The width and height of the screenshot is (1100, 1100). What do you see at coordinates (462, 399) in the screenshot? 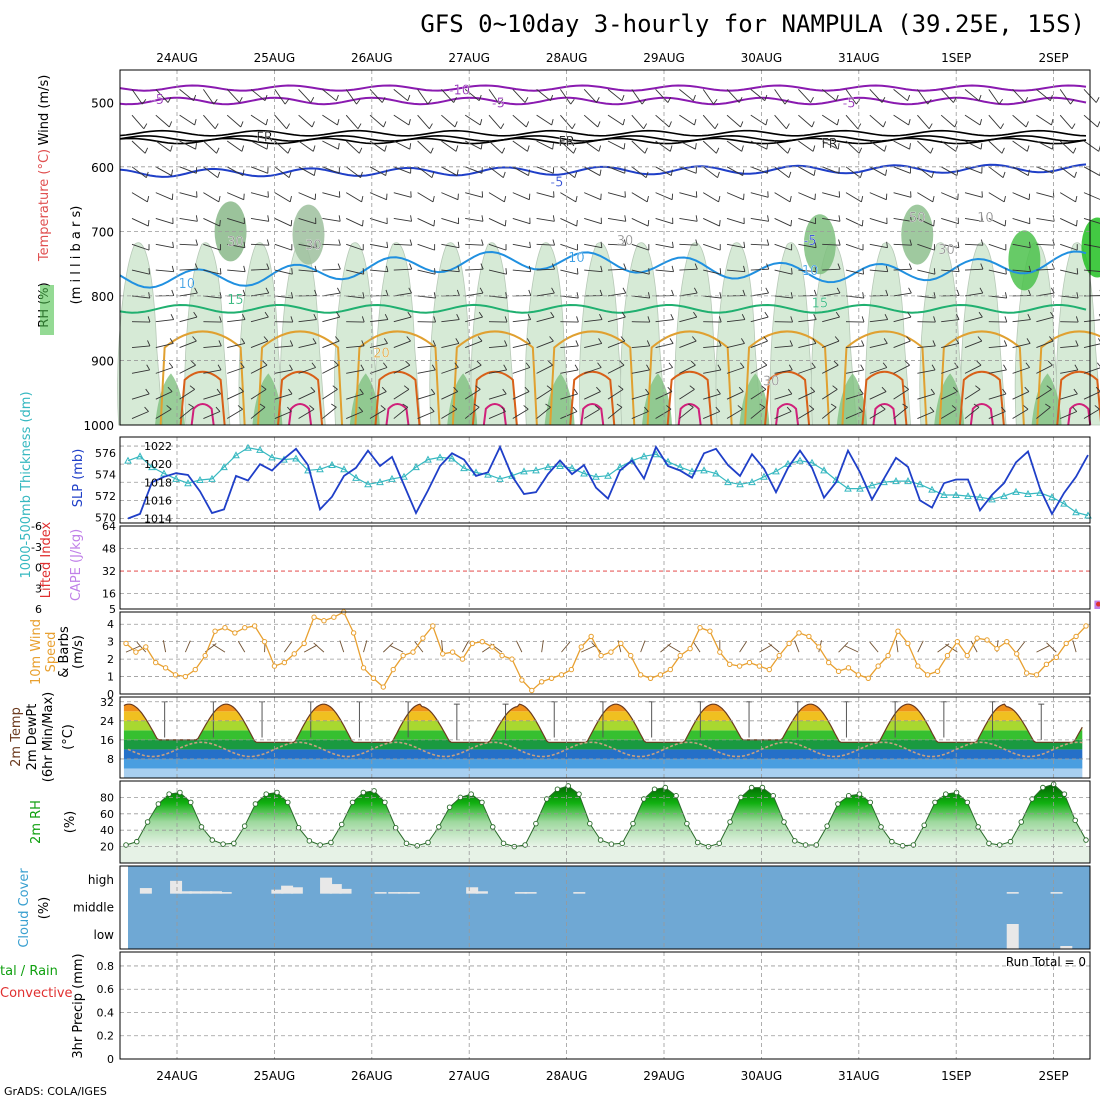
I see `rh-shading-dark` at bounding box center [462, 399].